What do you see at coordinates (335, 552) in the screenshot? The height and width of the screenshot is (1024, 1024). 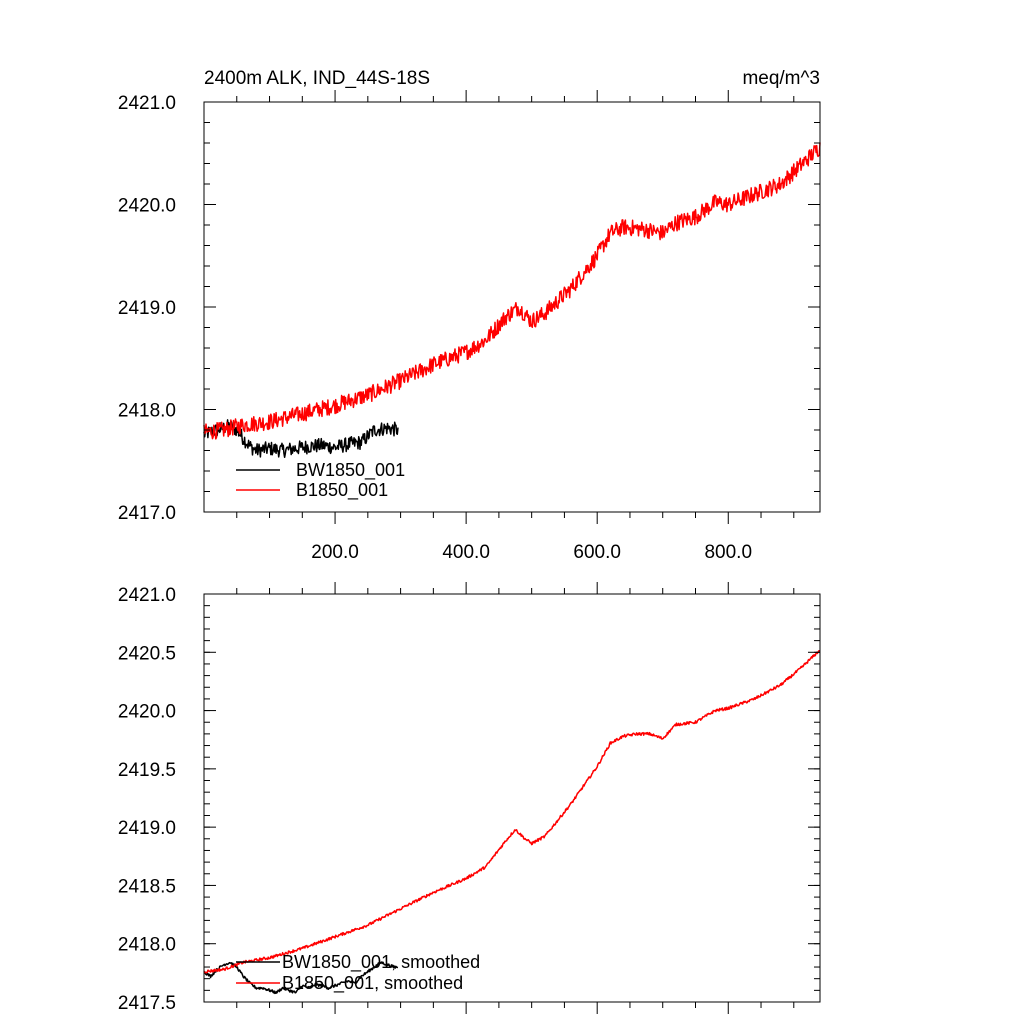 I see `x-tick-label: 200.0` at bounding box center [335, 552].